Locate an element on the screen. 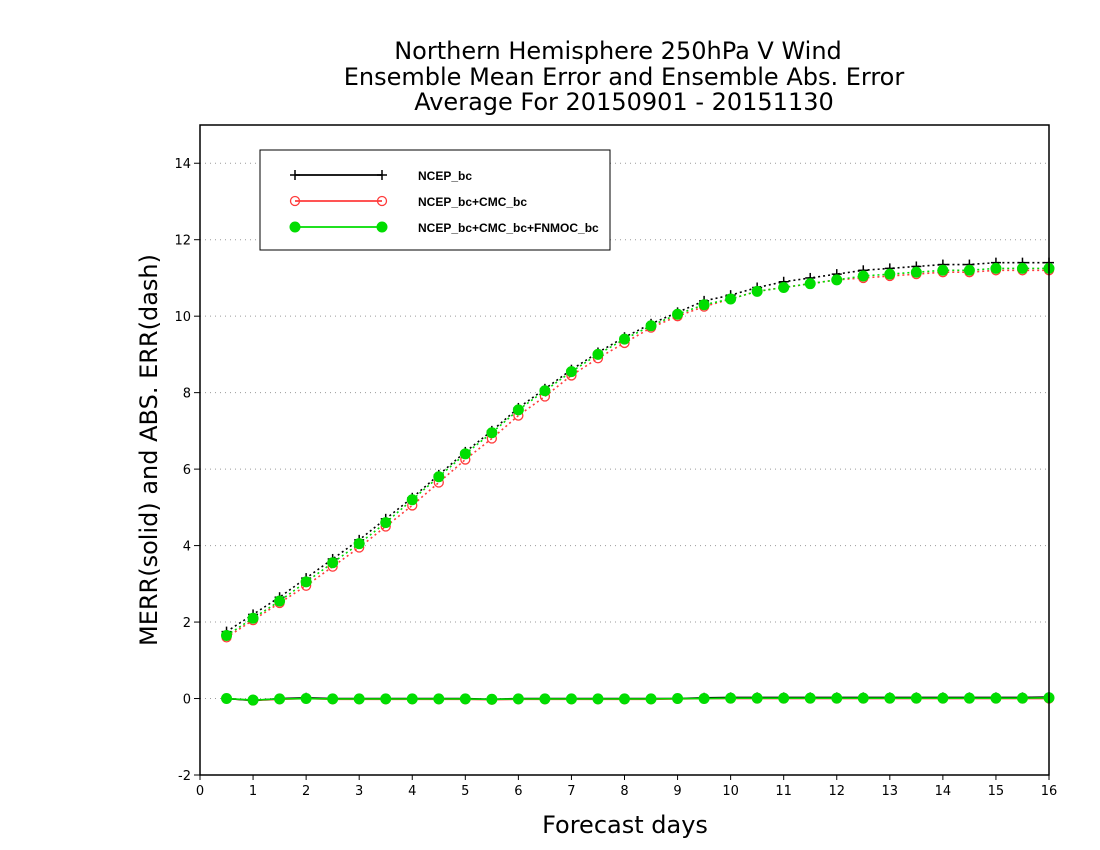  x-tick-label: 3 is located at coordinates (359, 791).